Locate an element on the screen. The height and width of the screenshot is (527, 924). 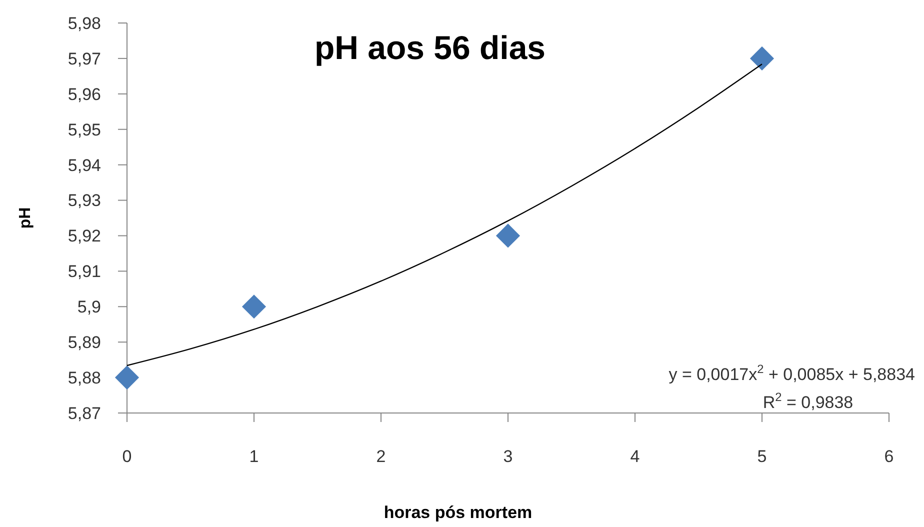
x-tick-label: 4 is located at coordinates (635, 456).